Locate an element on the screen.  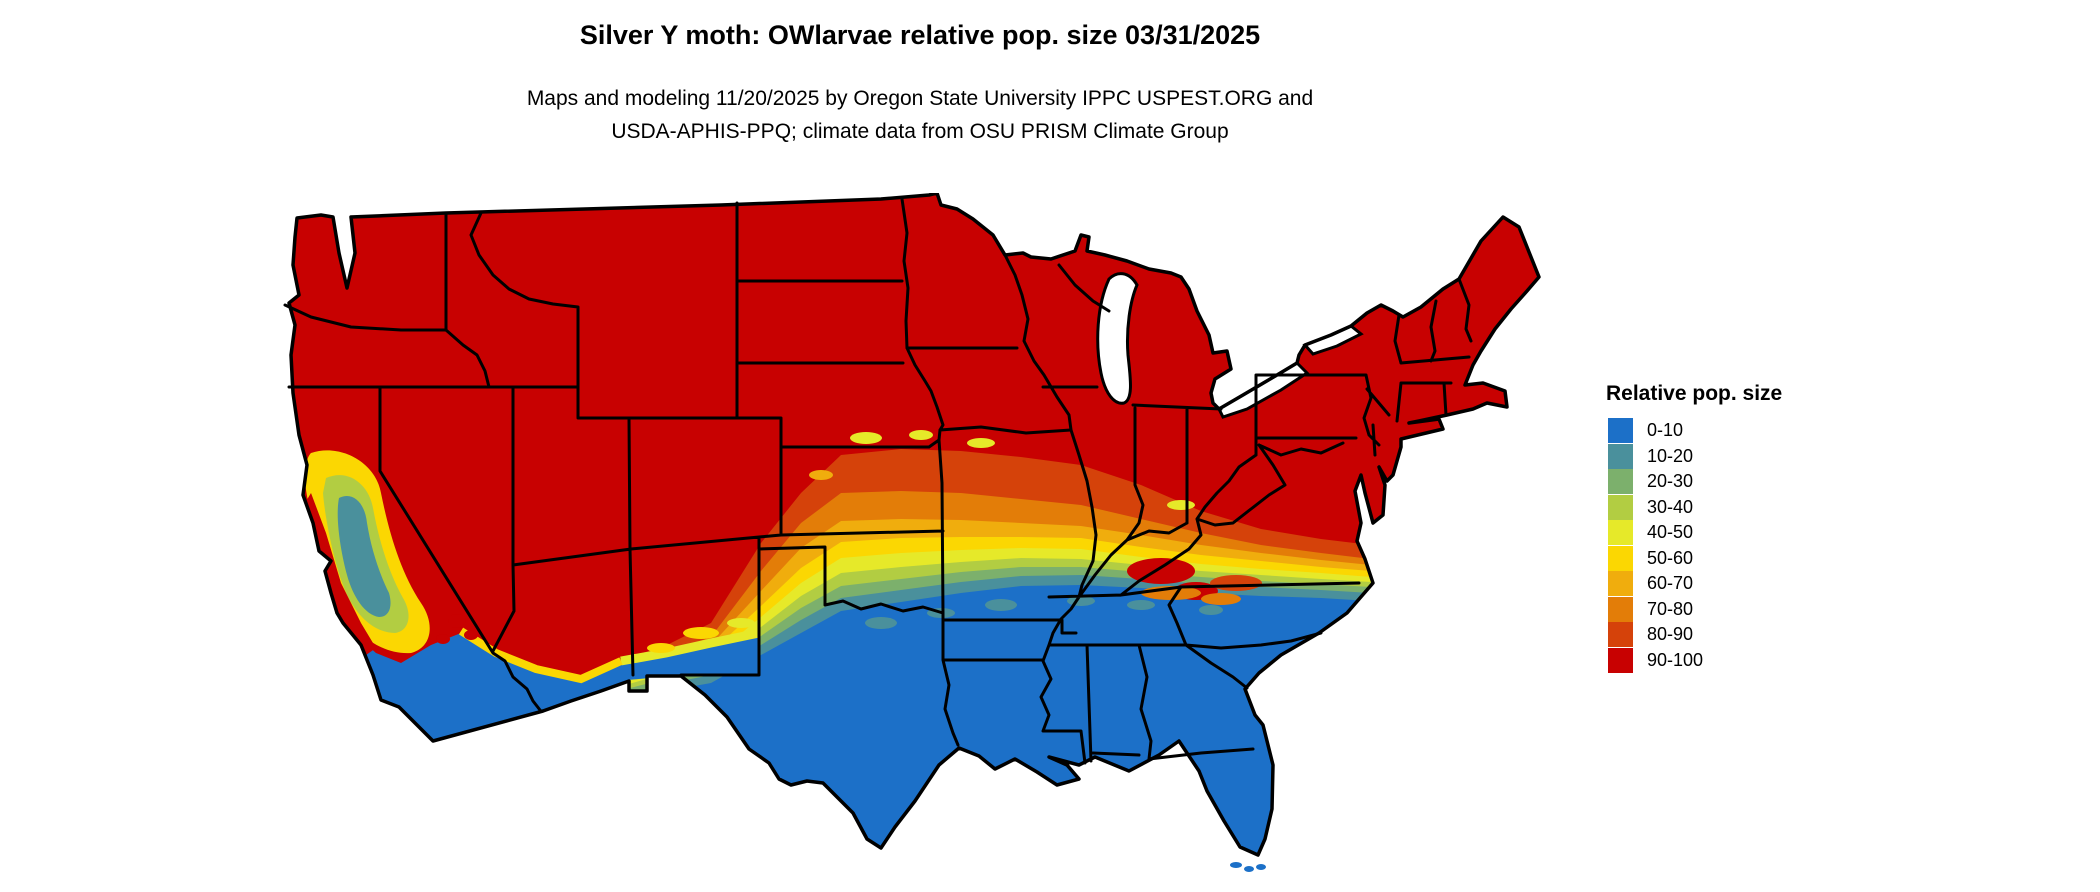
pocket-appalachia-red1 is located at coordinates (1161, 571).